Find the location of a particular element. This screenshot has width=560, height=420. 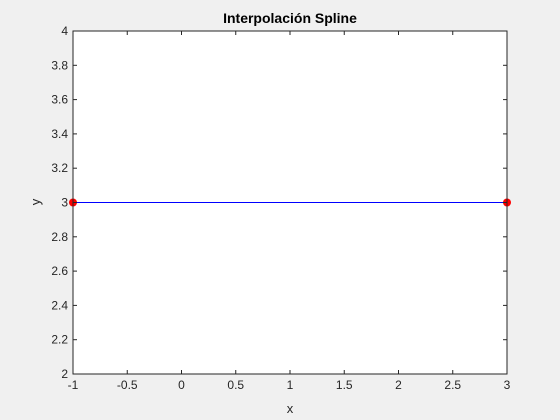

y-tick-label: 3.2 is located at coordinates (59, 168).